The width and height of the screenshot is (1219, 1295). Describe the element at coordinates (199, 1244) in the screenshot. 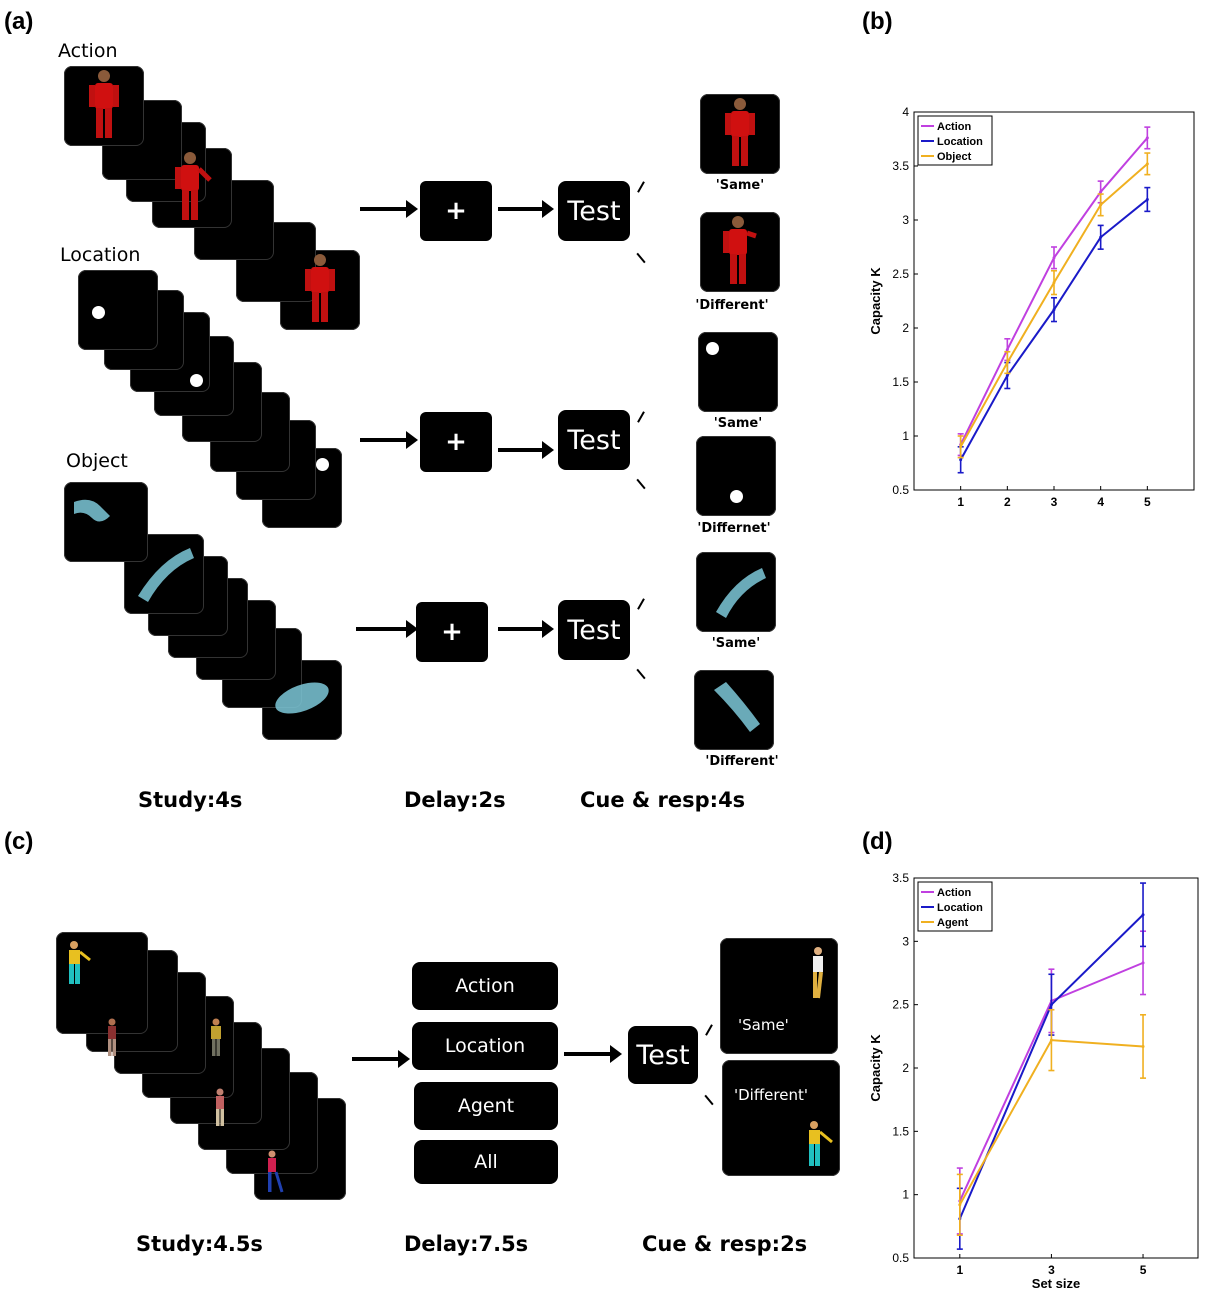

I see `timing-study: Study:4.5s` at that location.